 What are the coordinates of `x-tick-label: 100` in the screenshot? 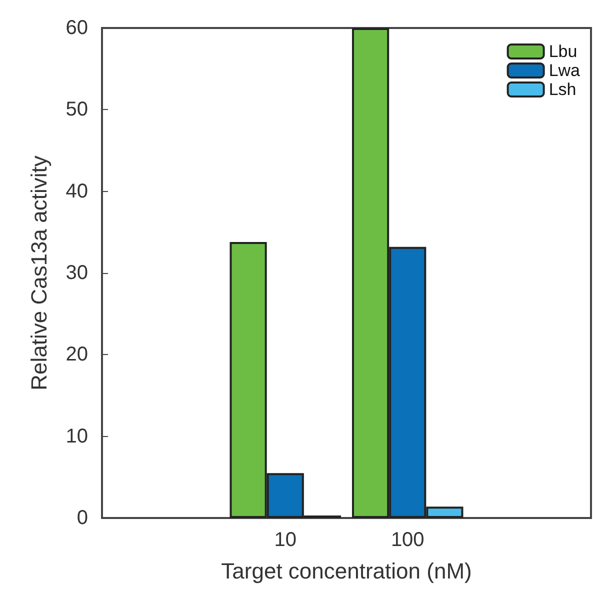 It's located at (407, 540).